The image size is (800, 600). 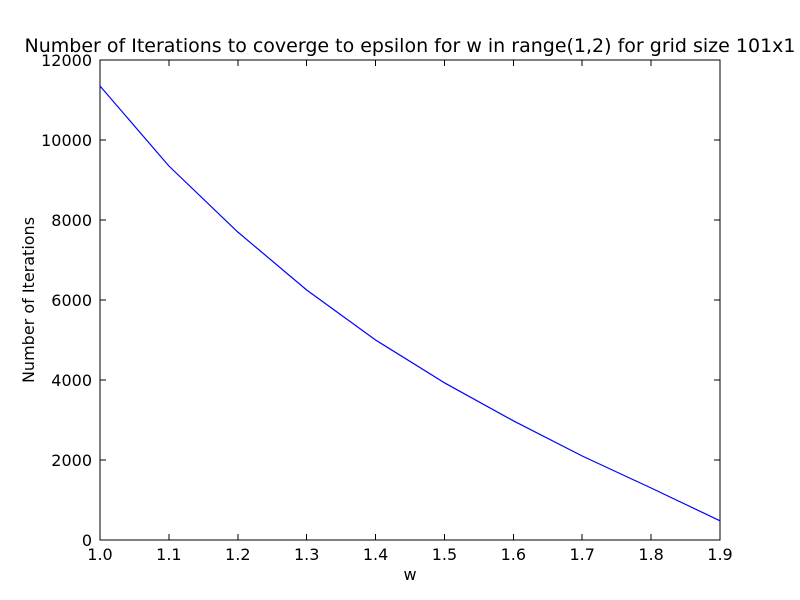 I want to click on y-tick-label: 10000, so click(x=66, y=140).